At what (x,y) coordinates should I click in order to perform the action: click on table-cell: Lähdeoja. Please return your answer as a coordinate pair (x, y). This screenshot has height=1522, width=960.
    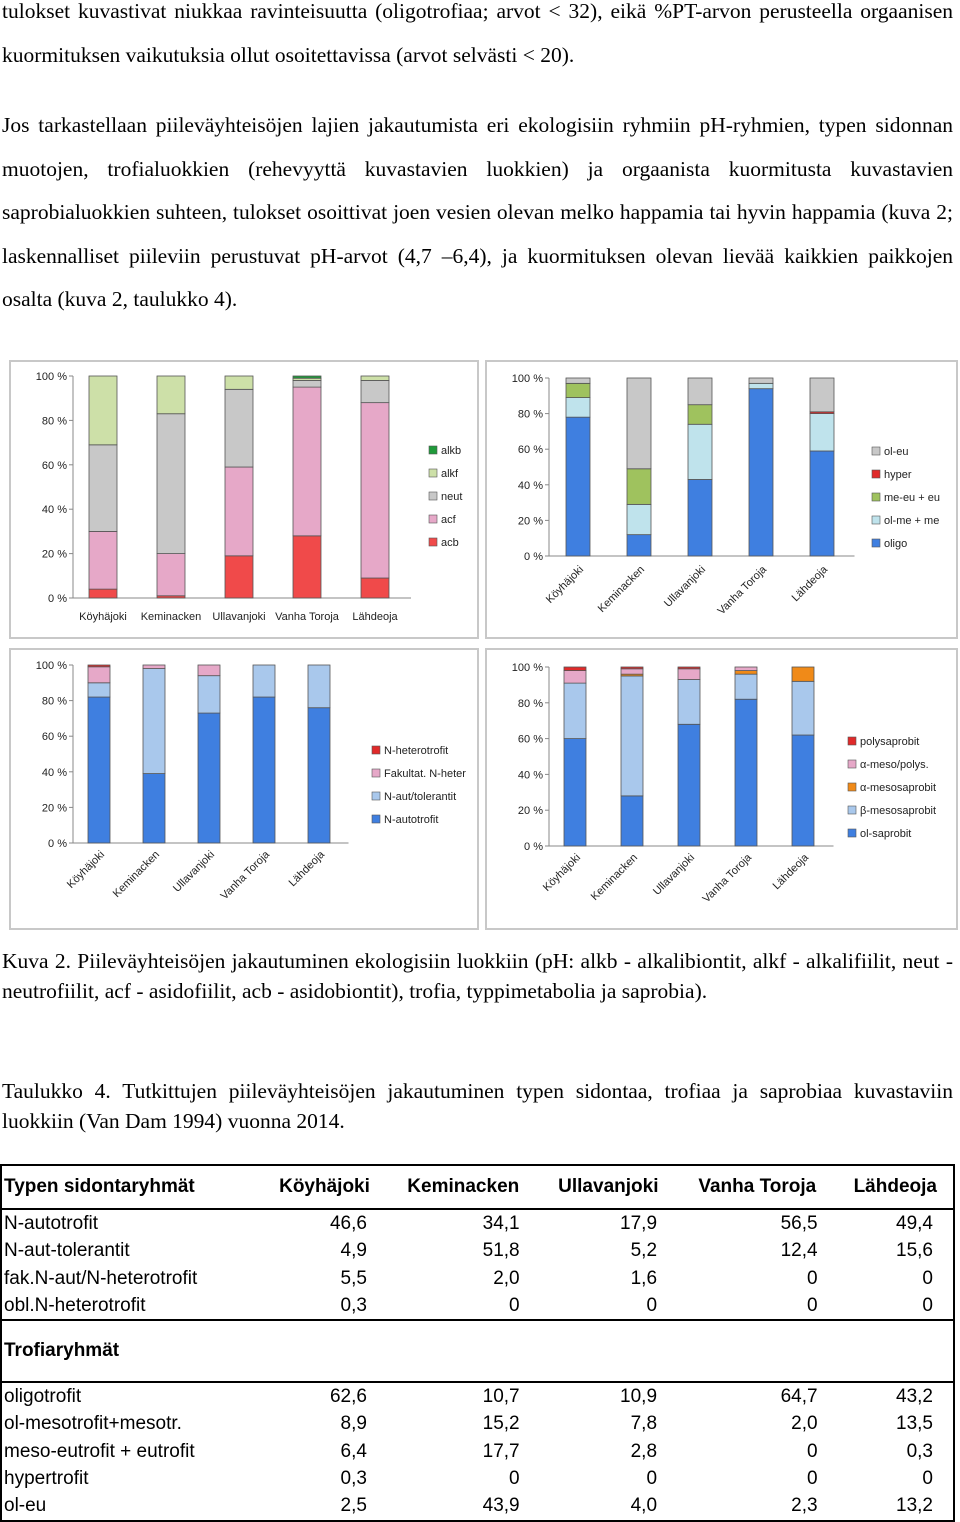
    Looking at the image, I should click on (896, 1187).